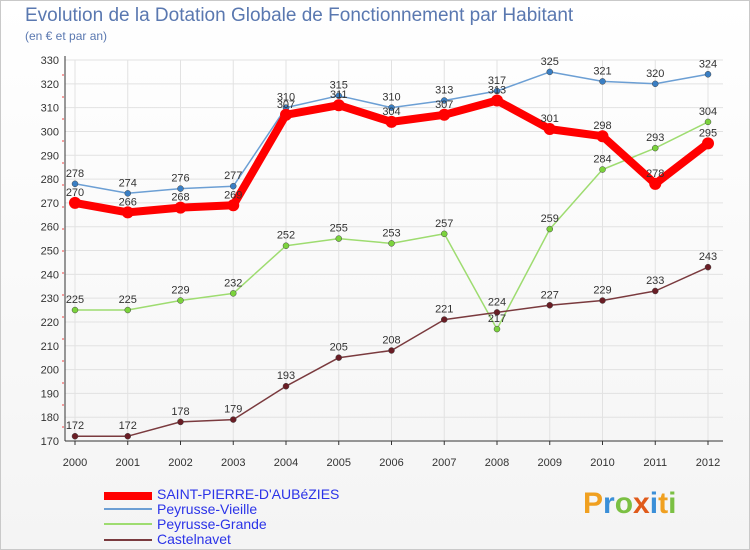 This screenshot has height=550, width=750. I want to click on data-label: 269, so click(233, 195).